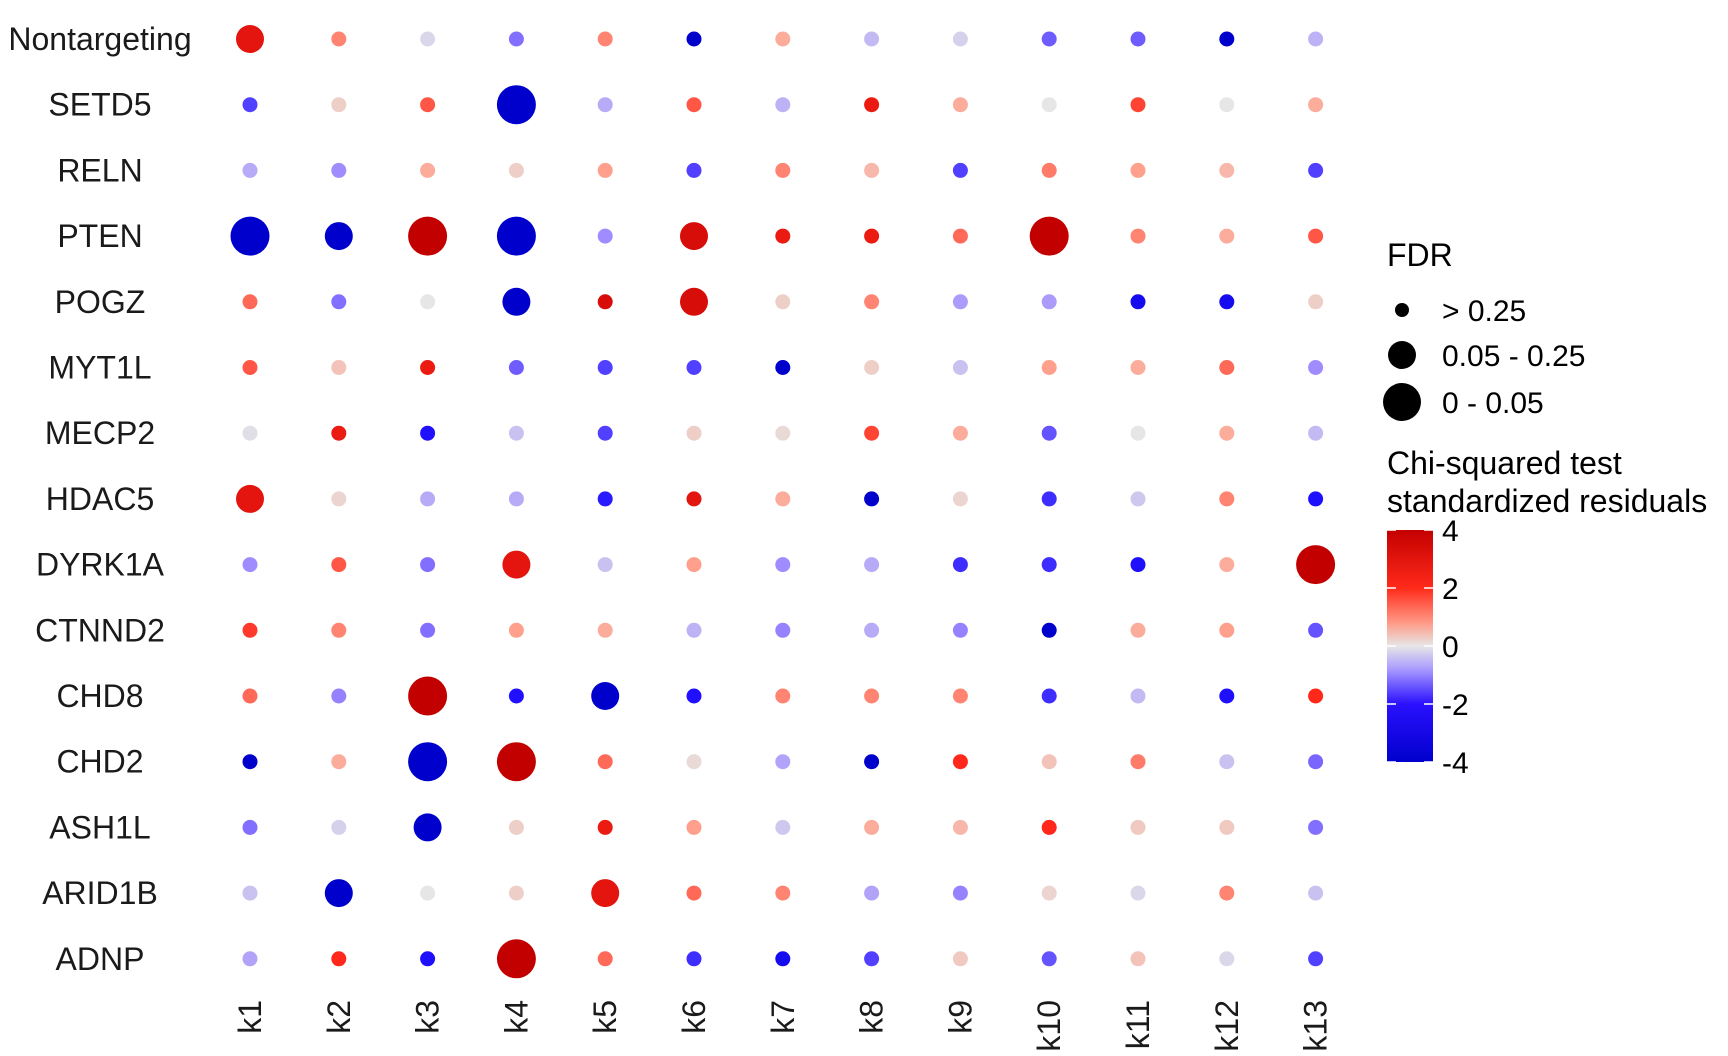 The image size is (1728, 1056). Describe the element at coordinates (250, 105) in the screenshot. I see `dot-SETD5-k1` at that location.